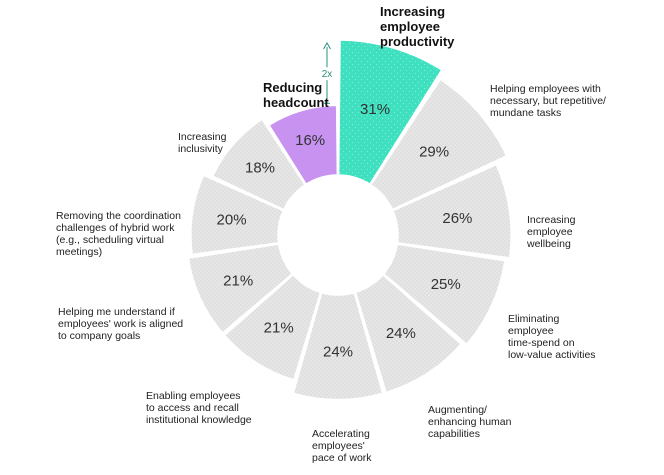 The image size is (664, 475). What do you see at coordinates (552, 355) in the screenshot?
I see `category-label-line: low-value activities` at bounding box center [552, 355].